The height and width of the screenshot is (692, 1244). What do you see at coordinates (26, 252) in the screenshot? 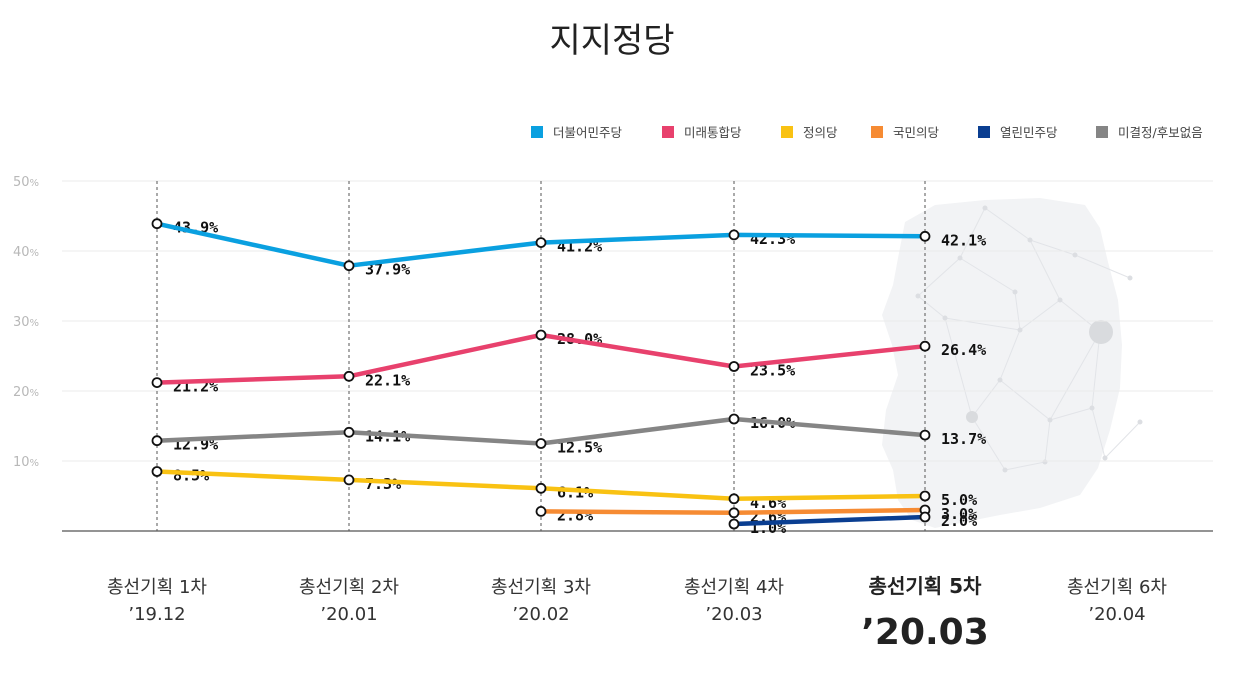
I see `y-tick-label: 40%` at bounding box center [26, 252].